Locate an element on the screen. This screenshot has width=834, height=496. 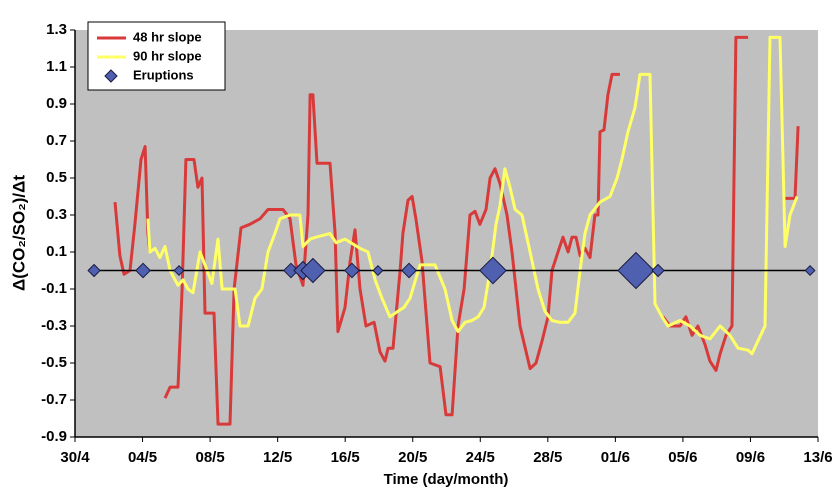
y-tick-label: 0.3 is located at coordinates (56, 214).